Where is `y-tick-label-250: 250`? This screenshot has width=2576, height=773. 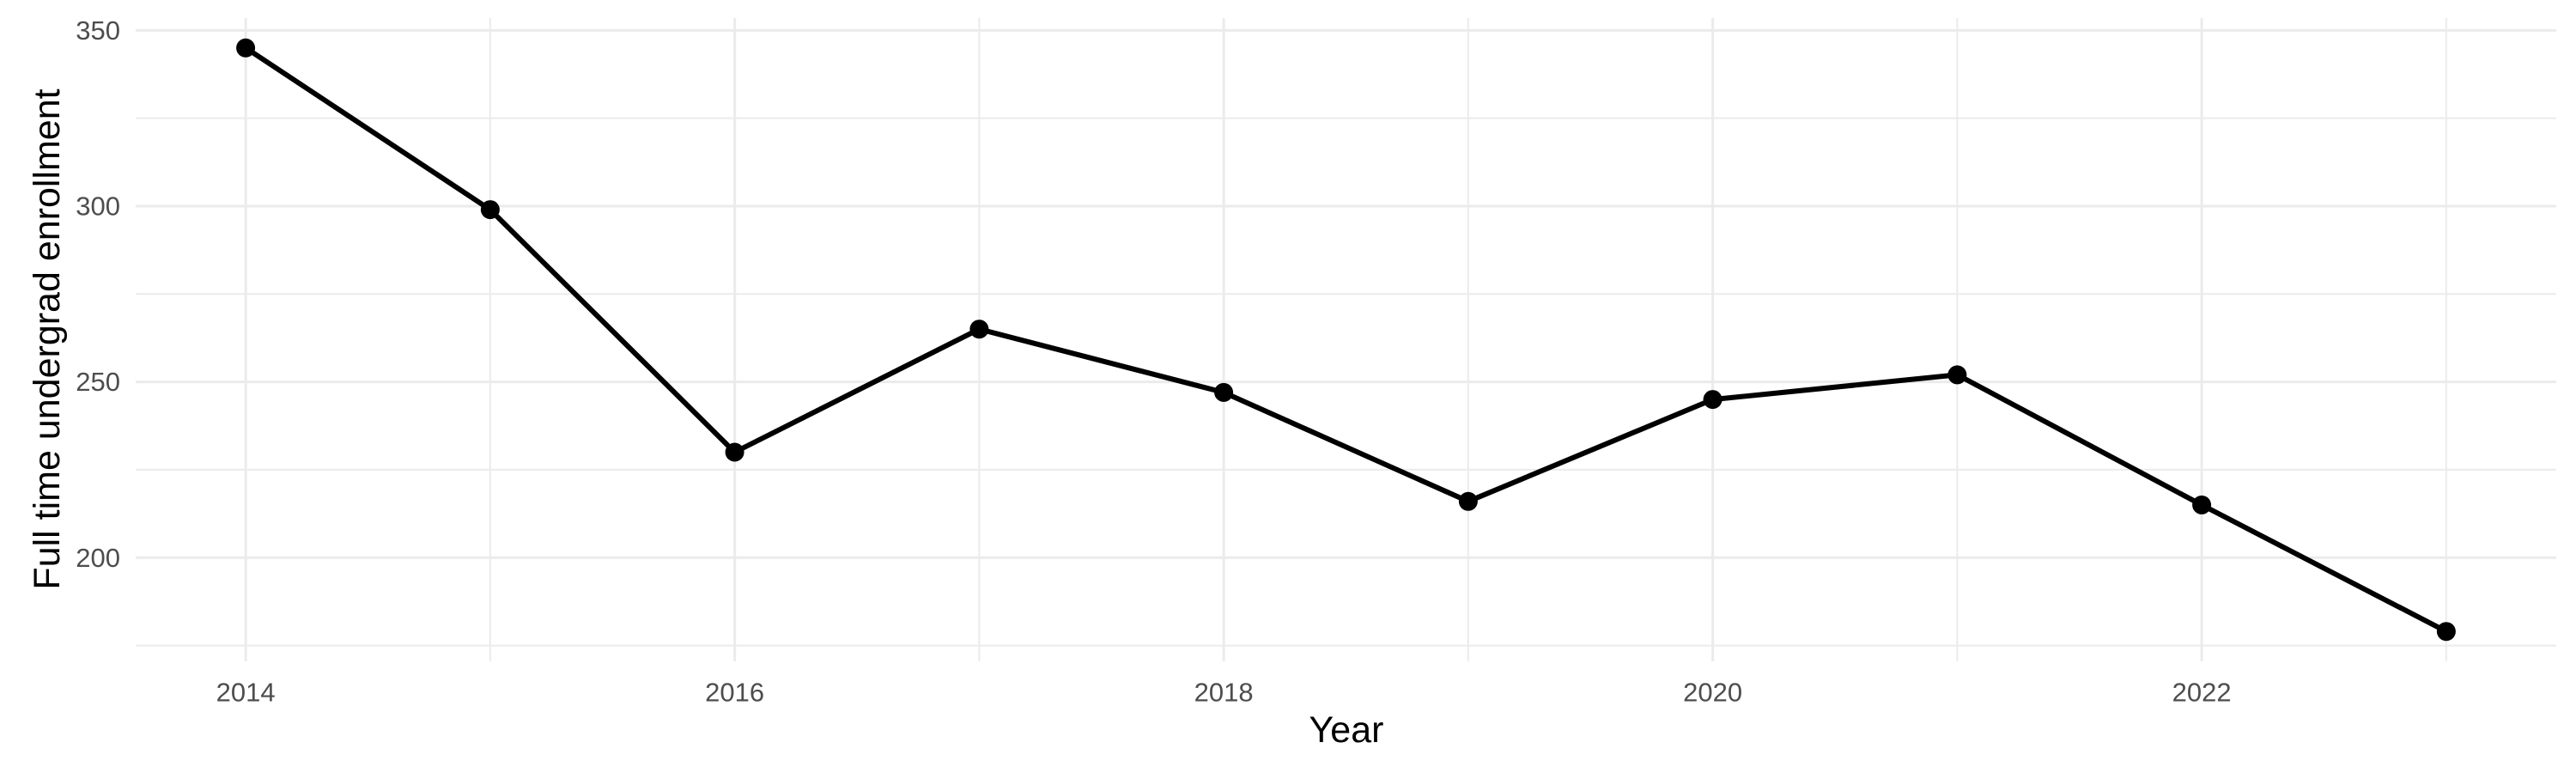
y-tick-label-250: 250 is located at coordinates (98, 382).